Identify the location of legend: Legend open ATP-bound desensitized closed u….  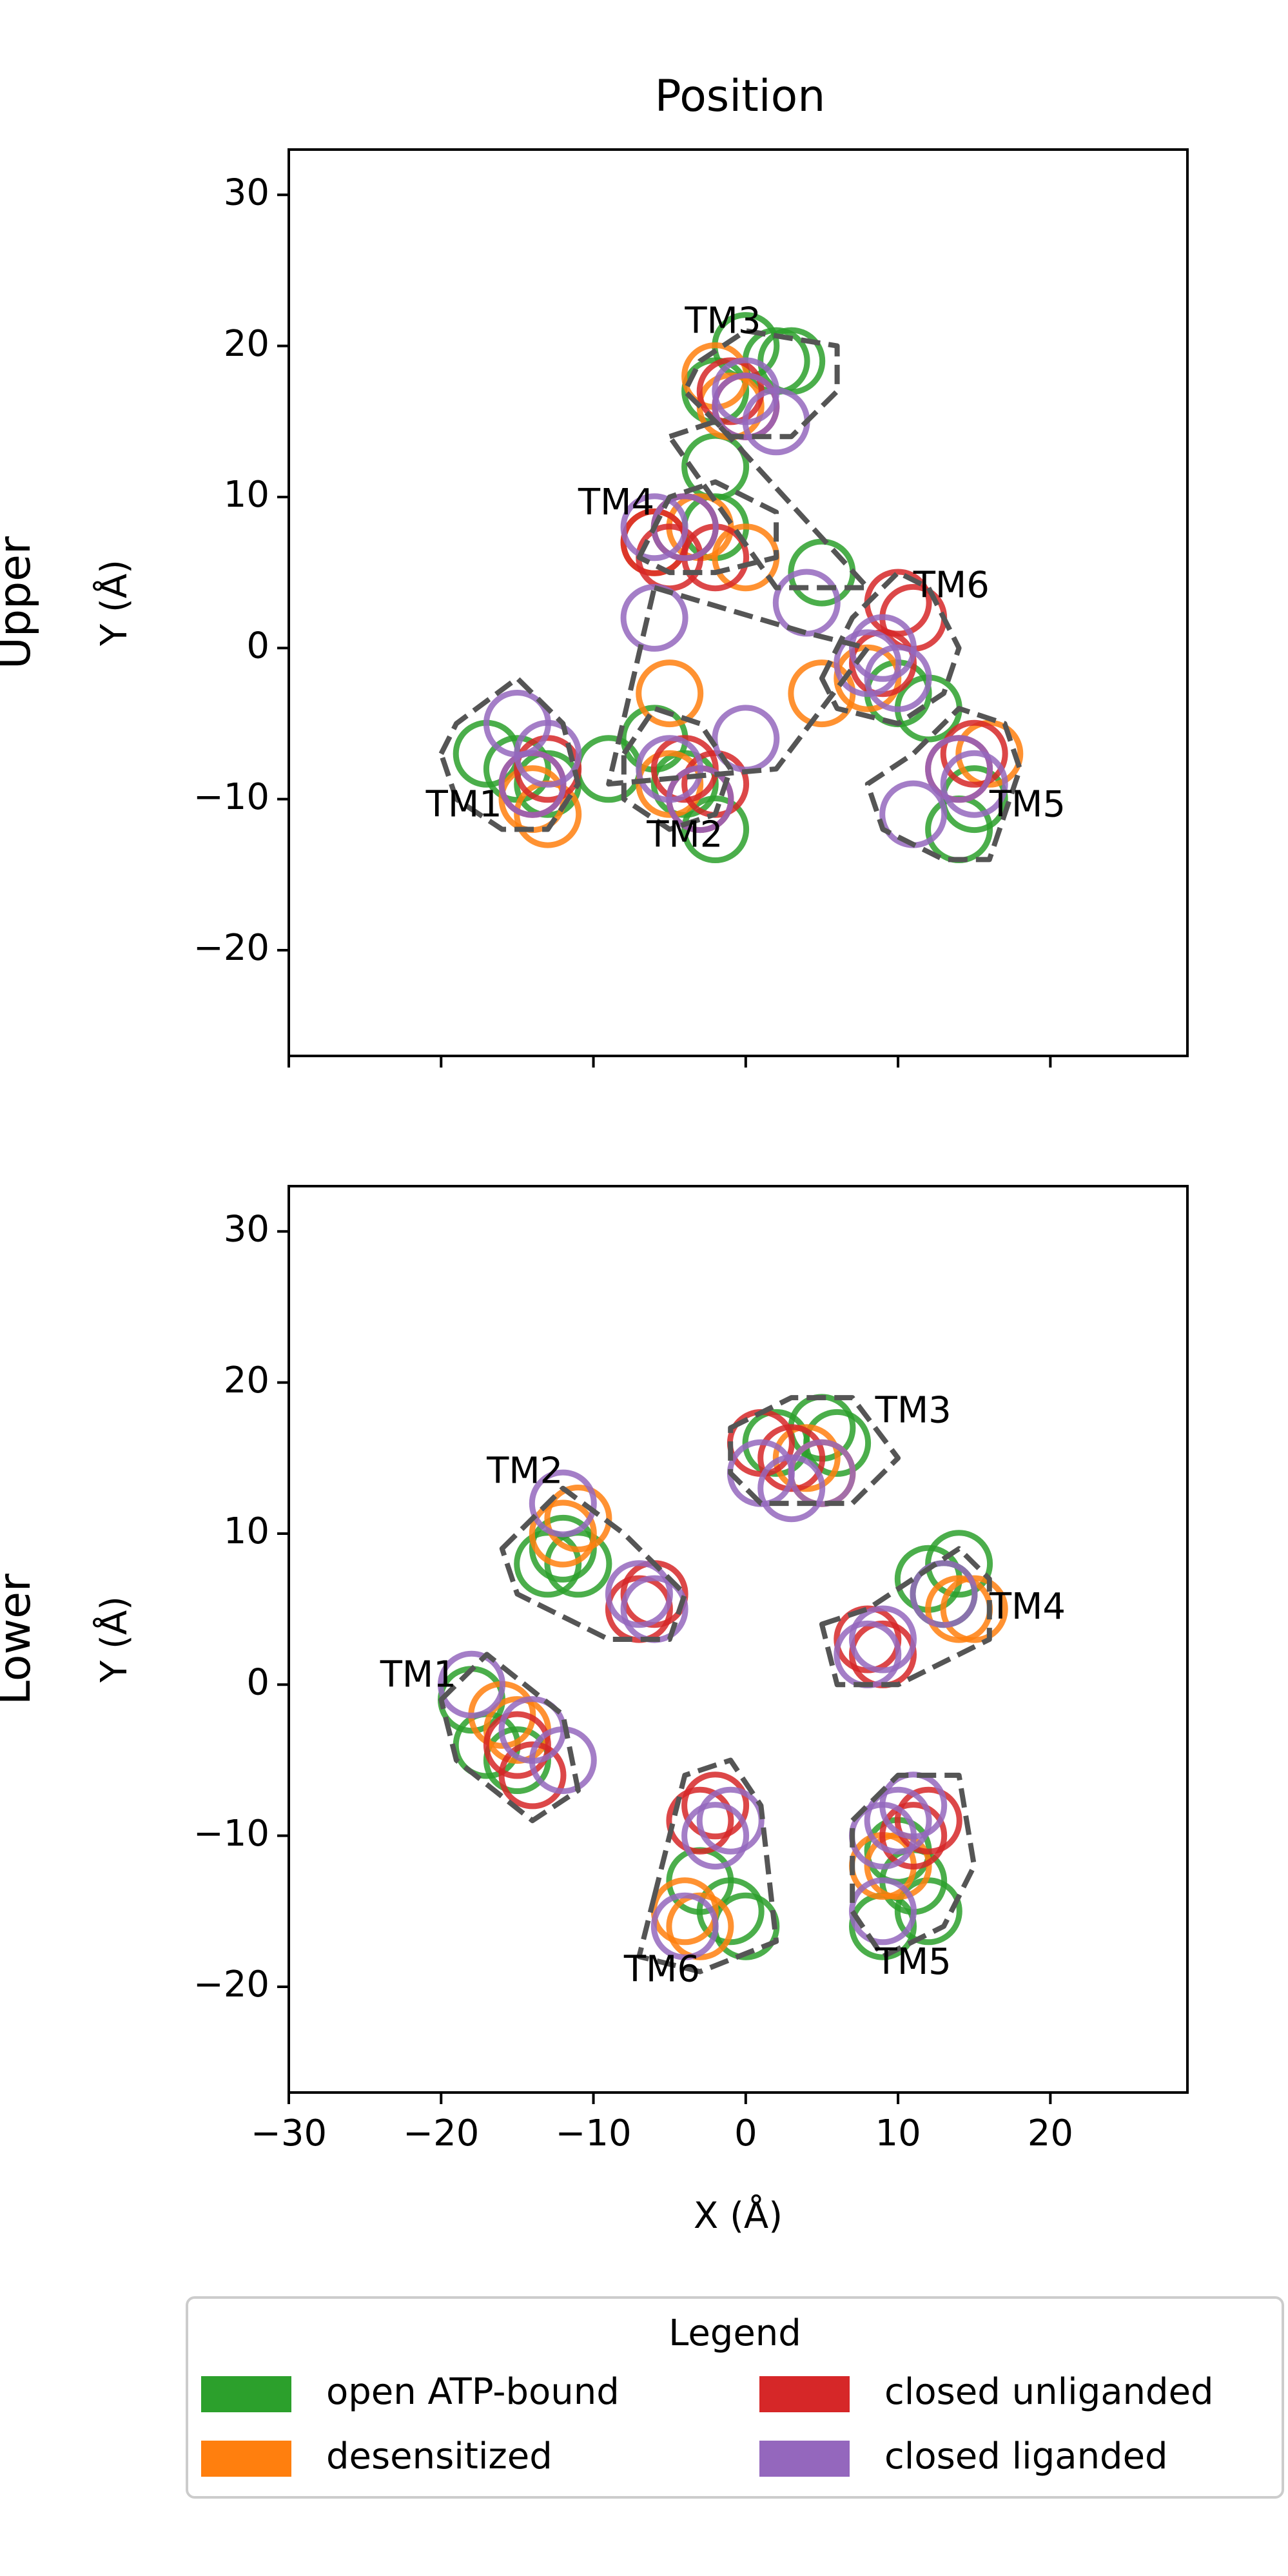
(735, 2397).